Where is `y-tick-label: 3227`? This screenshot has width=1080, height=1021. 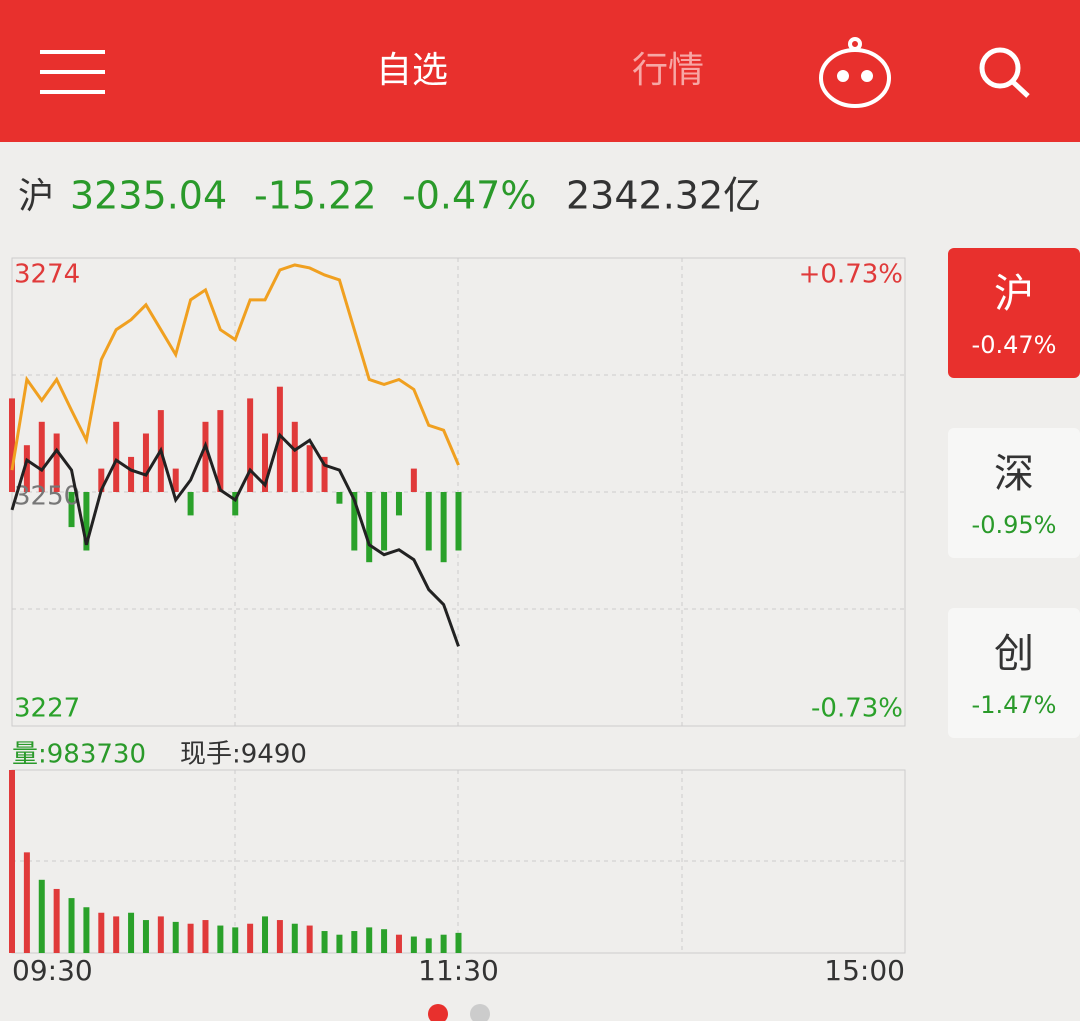
y-tick-label: 3227 is located at coordinates (47, 709).